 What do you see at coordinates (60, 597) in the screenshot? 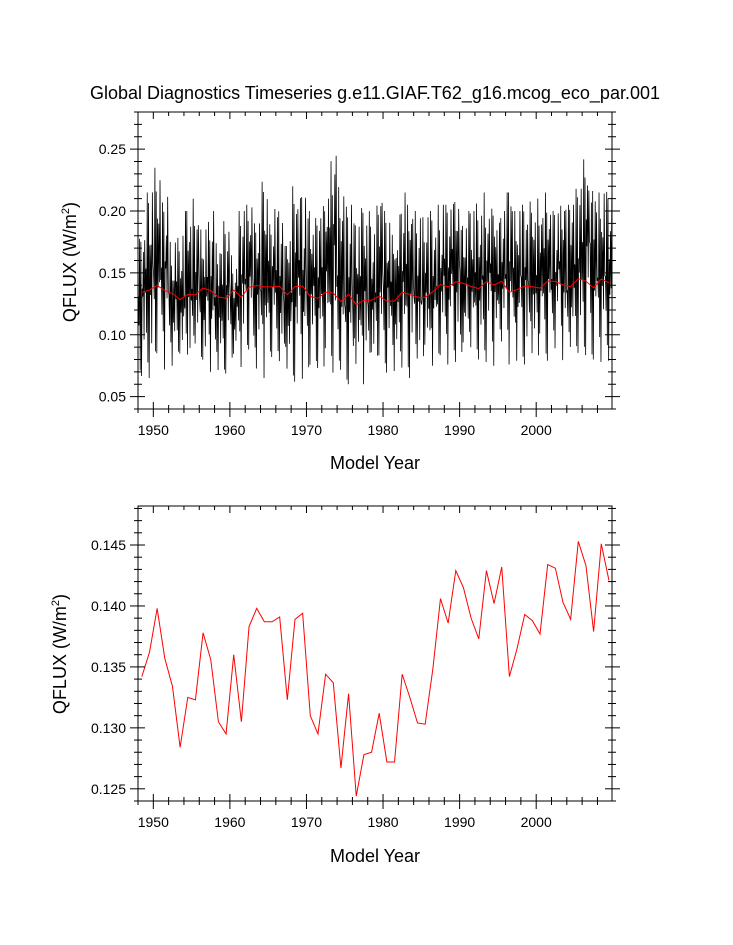
I see `p2-y-axis-title-end: )` at bounding box center [60, 597].